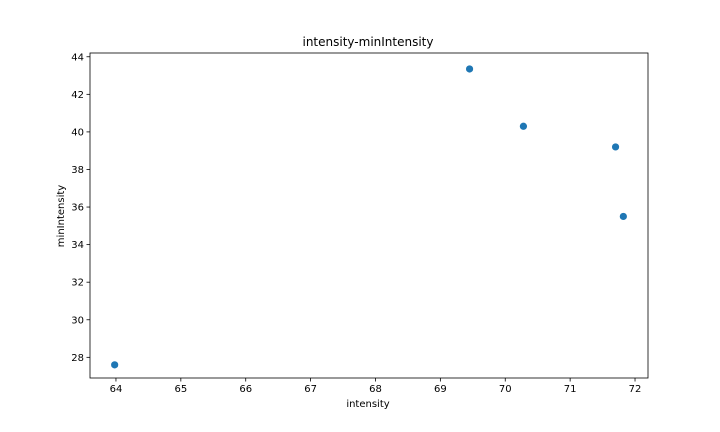  Describe the element at coordinates (77, 358) in the screenshot. I see `y-tick-label: 28` at that location.